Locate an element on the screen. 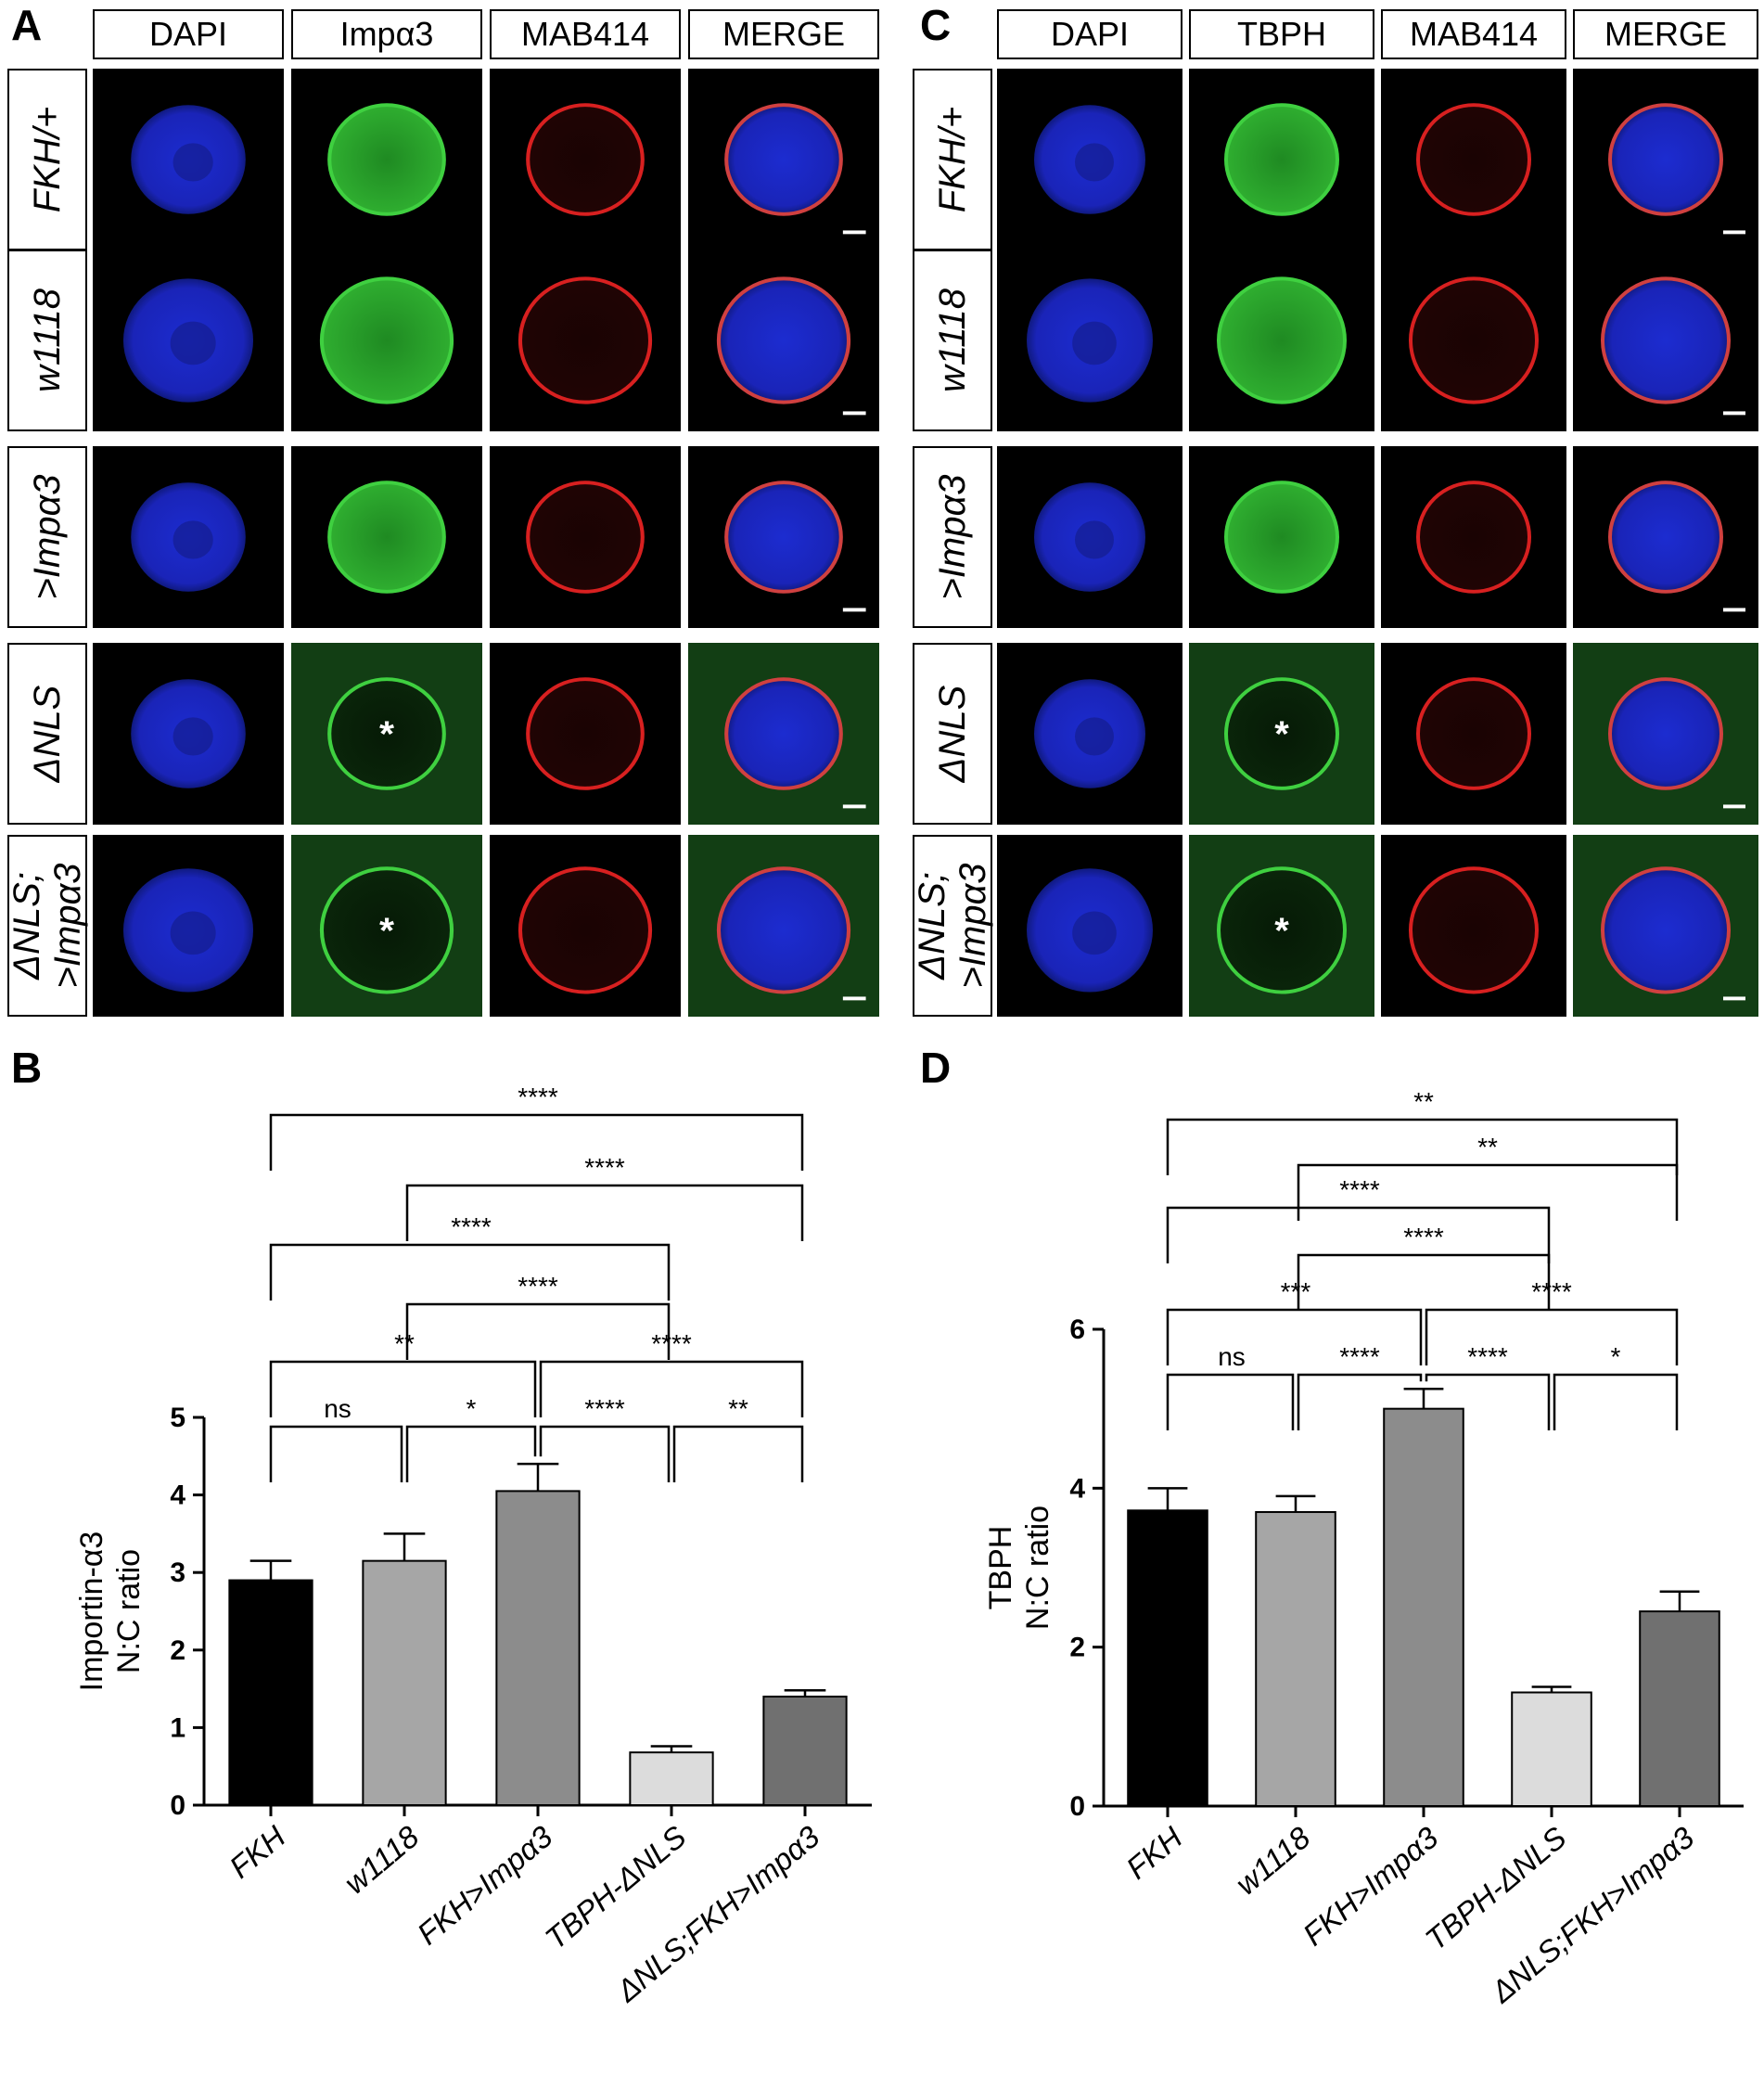 The image size is (1764, 2076). significance-label: ns is located at coordinates (338, 1408).